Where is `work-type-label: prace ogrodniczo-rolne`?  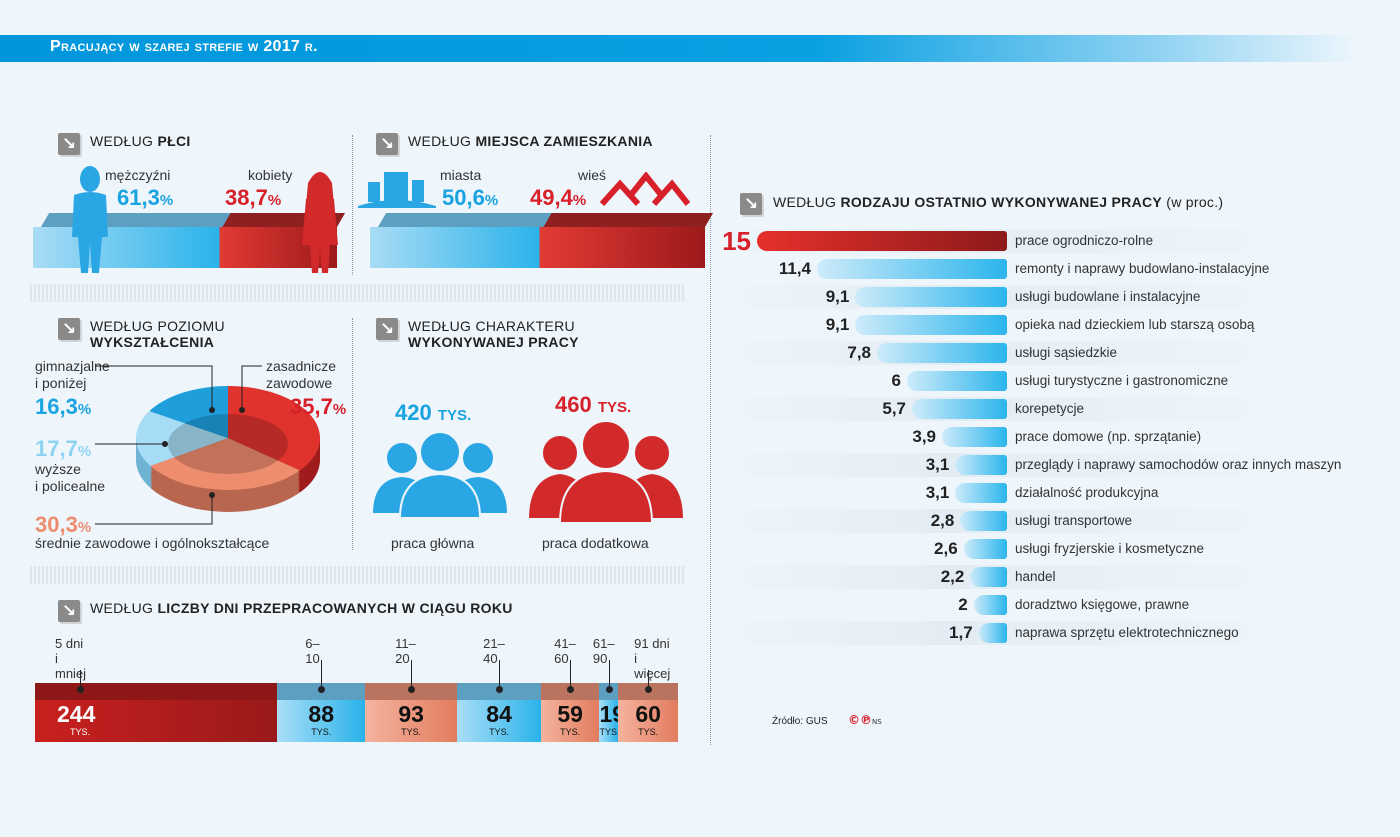
work-type-label: prace ogrodniczo-rolne is located at coordinates (1084, 240).